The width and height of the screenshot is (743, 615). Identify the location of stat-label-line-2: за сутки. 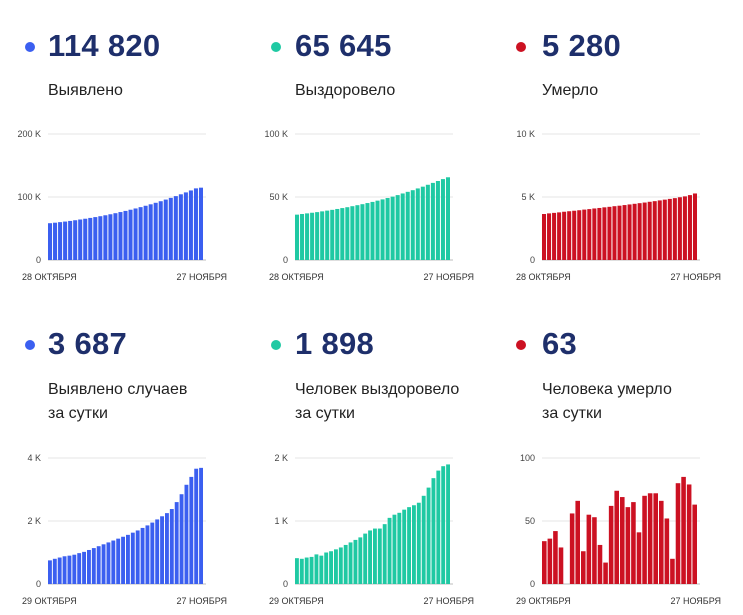
(572, 413).